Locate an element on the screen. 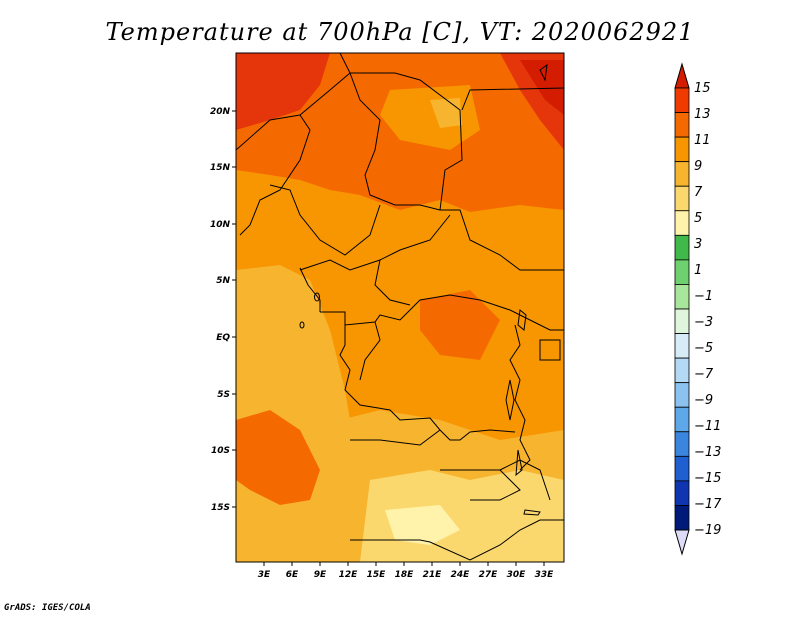 This screenshot has height=618, width=800. lat-tick-label: 15S is located at coordinates (220, 508).